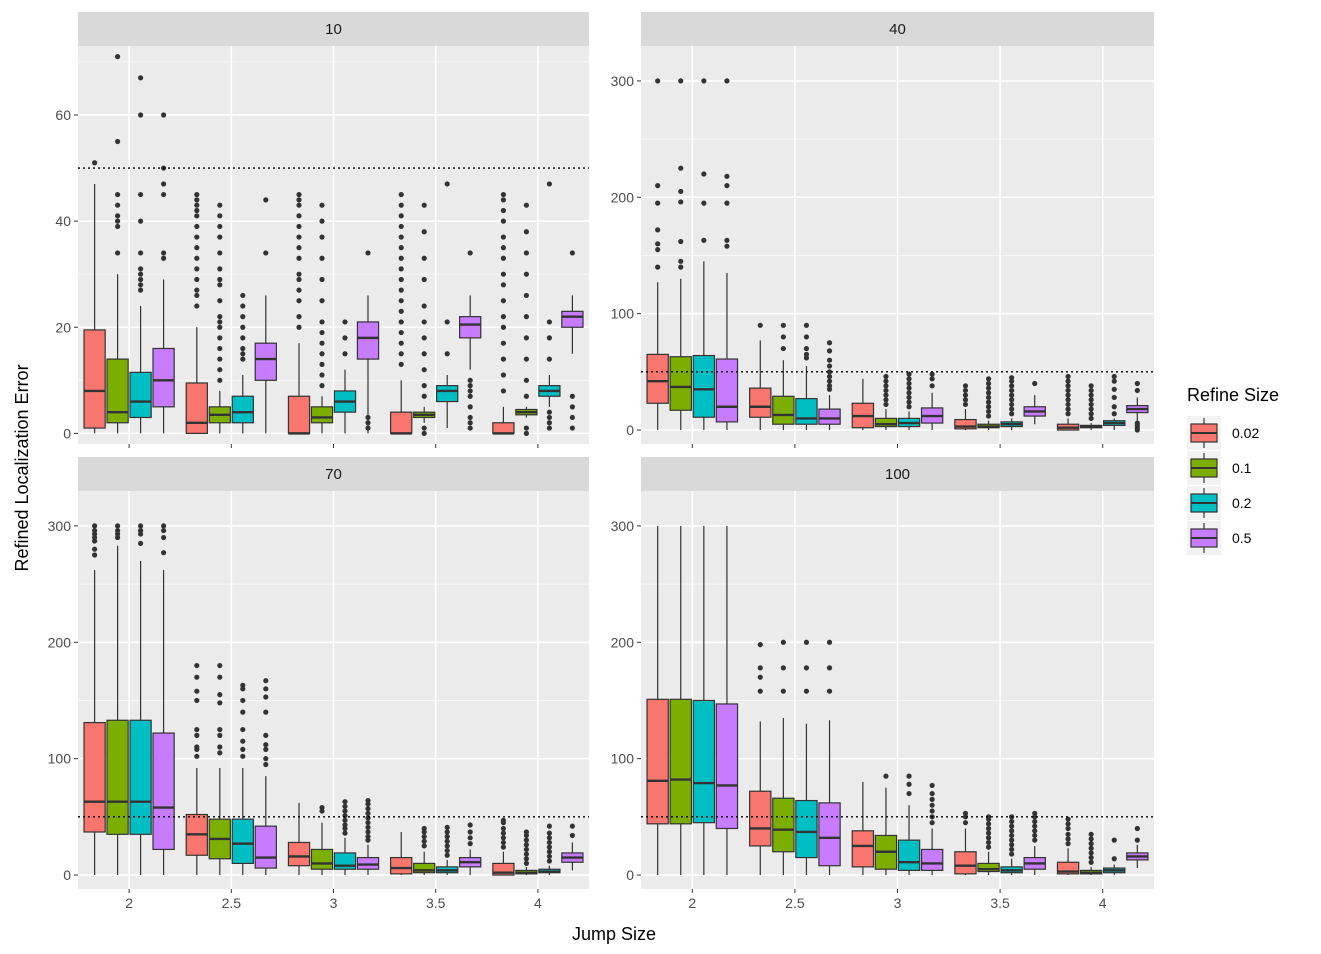  I want to click on y-tick-label: 60, so click(63, 115).